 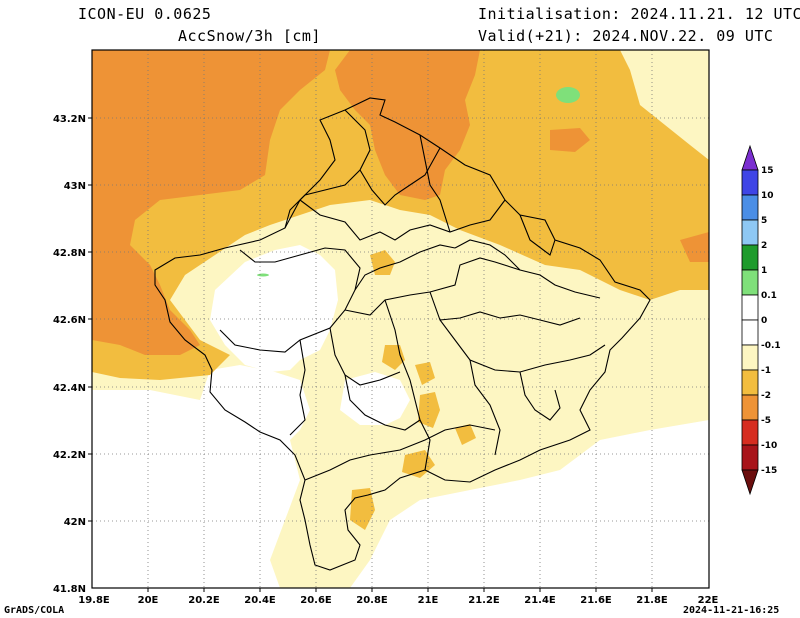 I want to click on init-time: Initialisation: 2024.11.21. 12 UTC, so click(x=639, y=14).